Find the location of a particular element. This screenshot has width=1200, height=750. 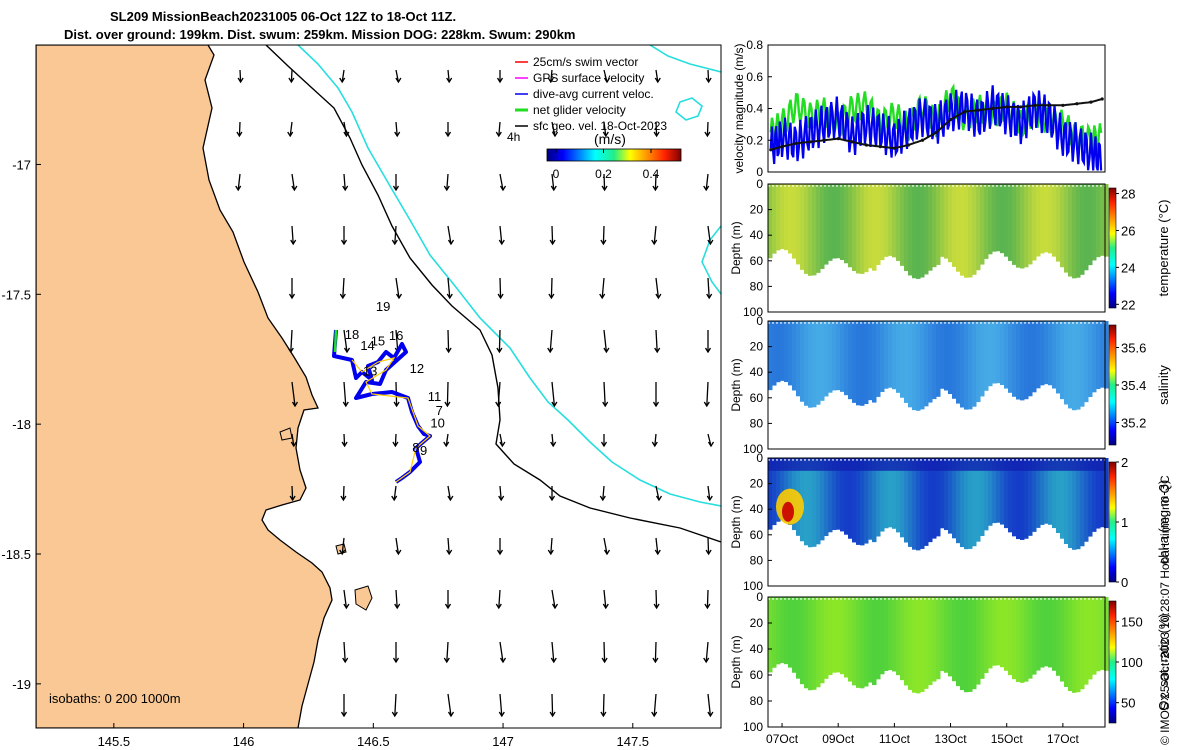

cbar-tick-label: 22 is located at coordinates (1128, 304).